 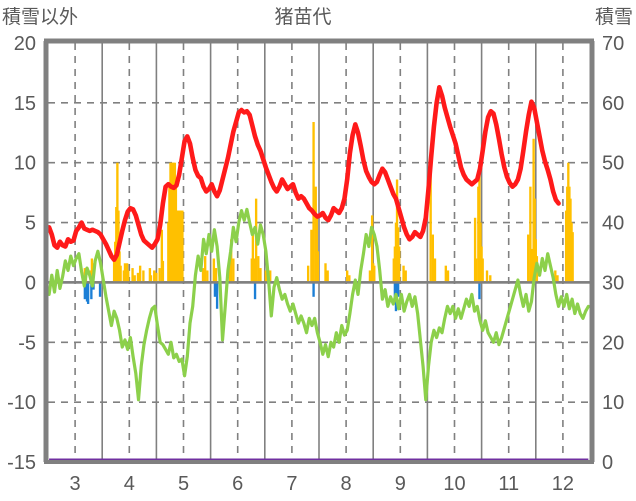 I want to click on svg-text: -5, so click(x=27, y=343).